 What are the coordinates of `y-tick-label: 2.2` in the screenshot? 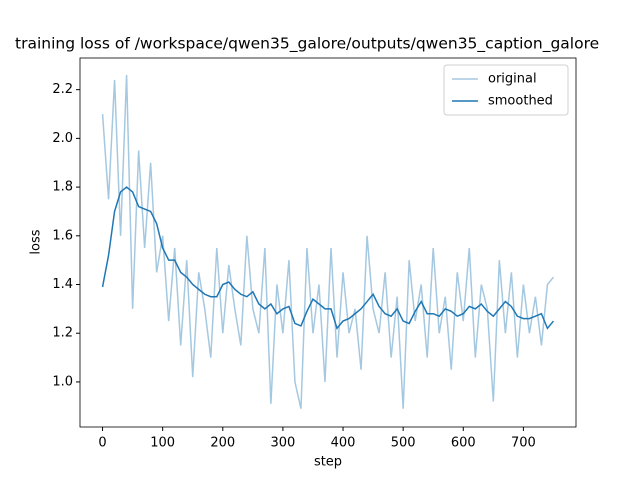 It's located at (62, 89).